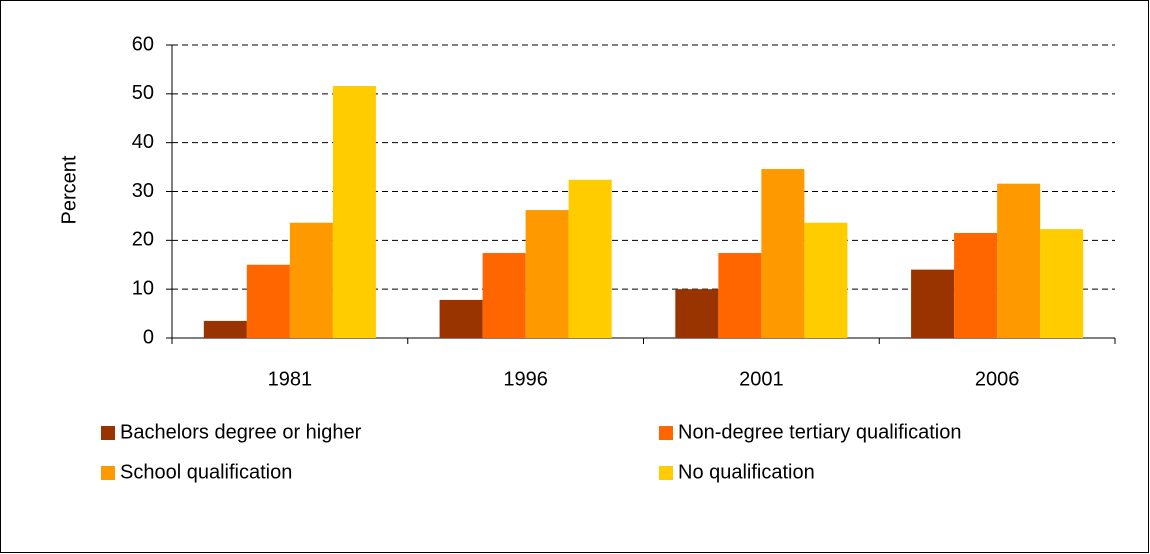 Image resolution: width=1150 pixels, height=554 pixels. I want to click on legend-label: Bachelors degree or higher, so click(241, 432).